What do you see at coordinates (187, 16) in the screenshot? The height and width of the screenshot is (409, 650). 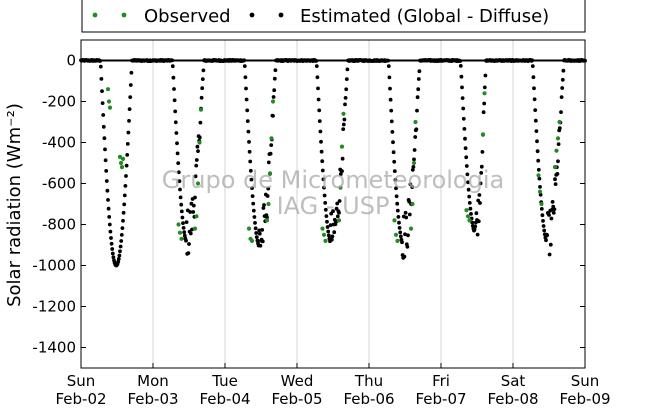 I see `legend-label-observed: Observed` at bounding box center [187, 16].